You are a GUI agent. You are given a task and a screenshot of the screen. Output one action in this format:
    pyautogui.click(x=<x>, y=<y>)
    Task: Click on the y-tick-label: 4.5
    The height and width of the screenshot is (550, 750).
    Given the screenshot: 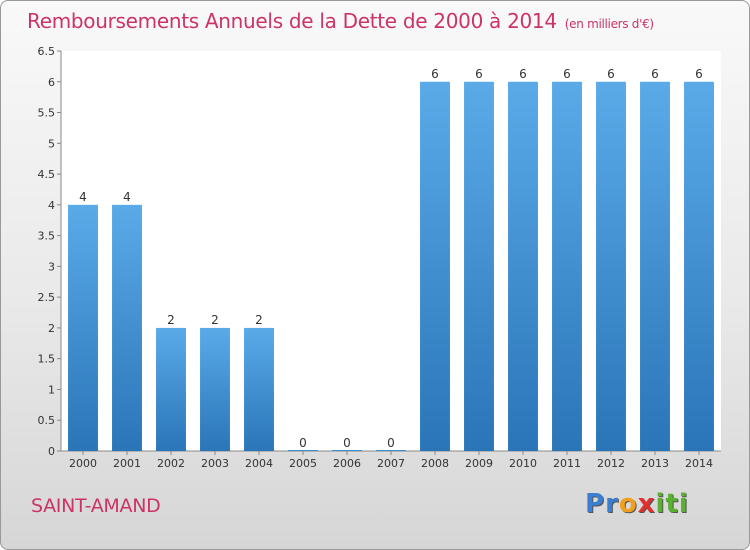 What is the action you would take?
    pyautogui.click(x=47, y=174)
    